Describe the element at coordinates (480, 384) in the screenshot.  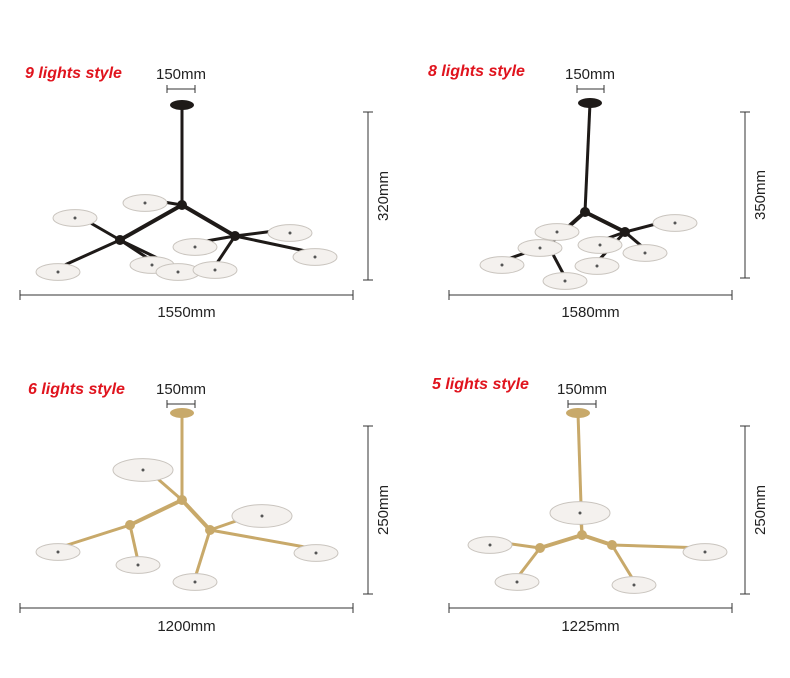
I see `style-title: 5 lights style` at that location.